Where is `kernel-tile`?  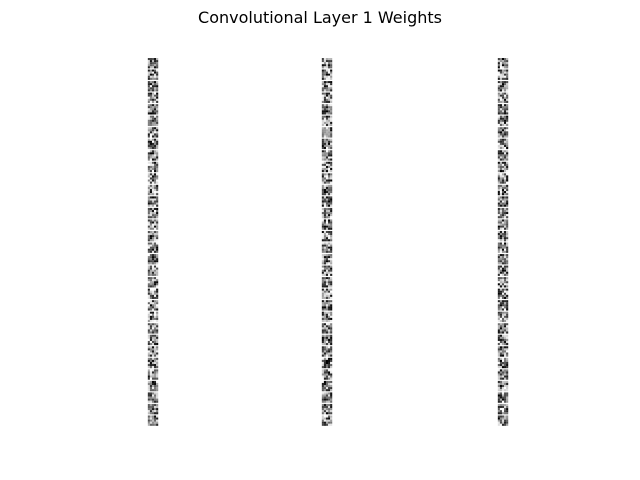 kernel-tile is located at coordinates (153, 340).